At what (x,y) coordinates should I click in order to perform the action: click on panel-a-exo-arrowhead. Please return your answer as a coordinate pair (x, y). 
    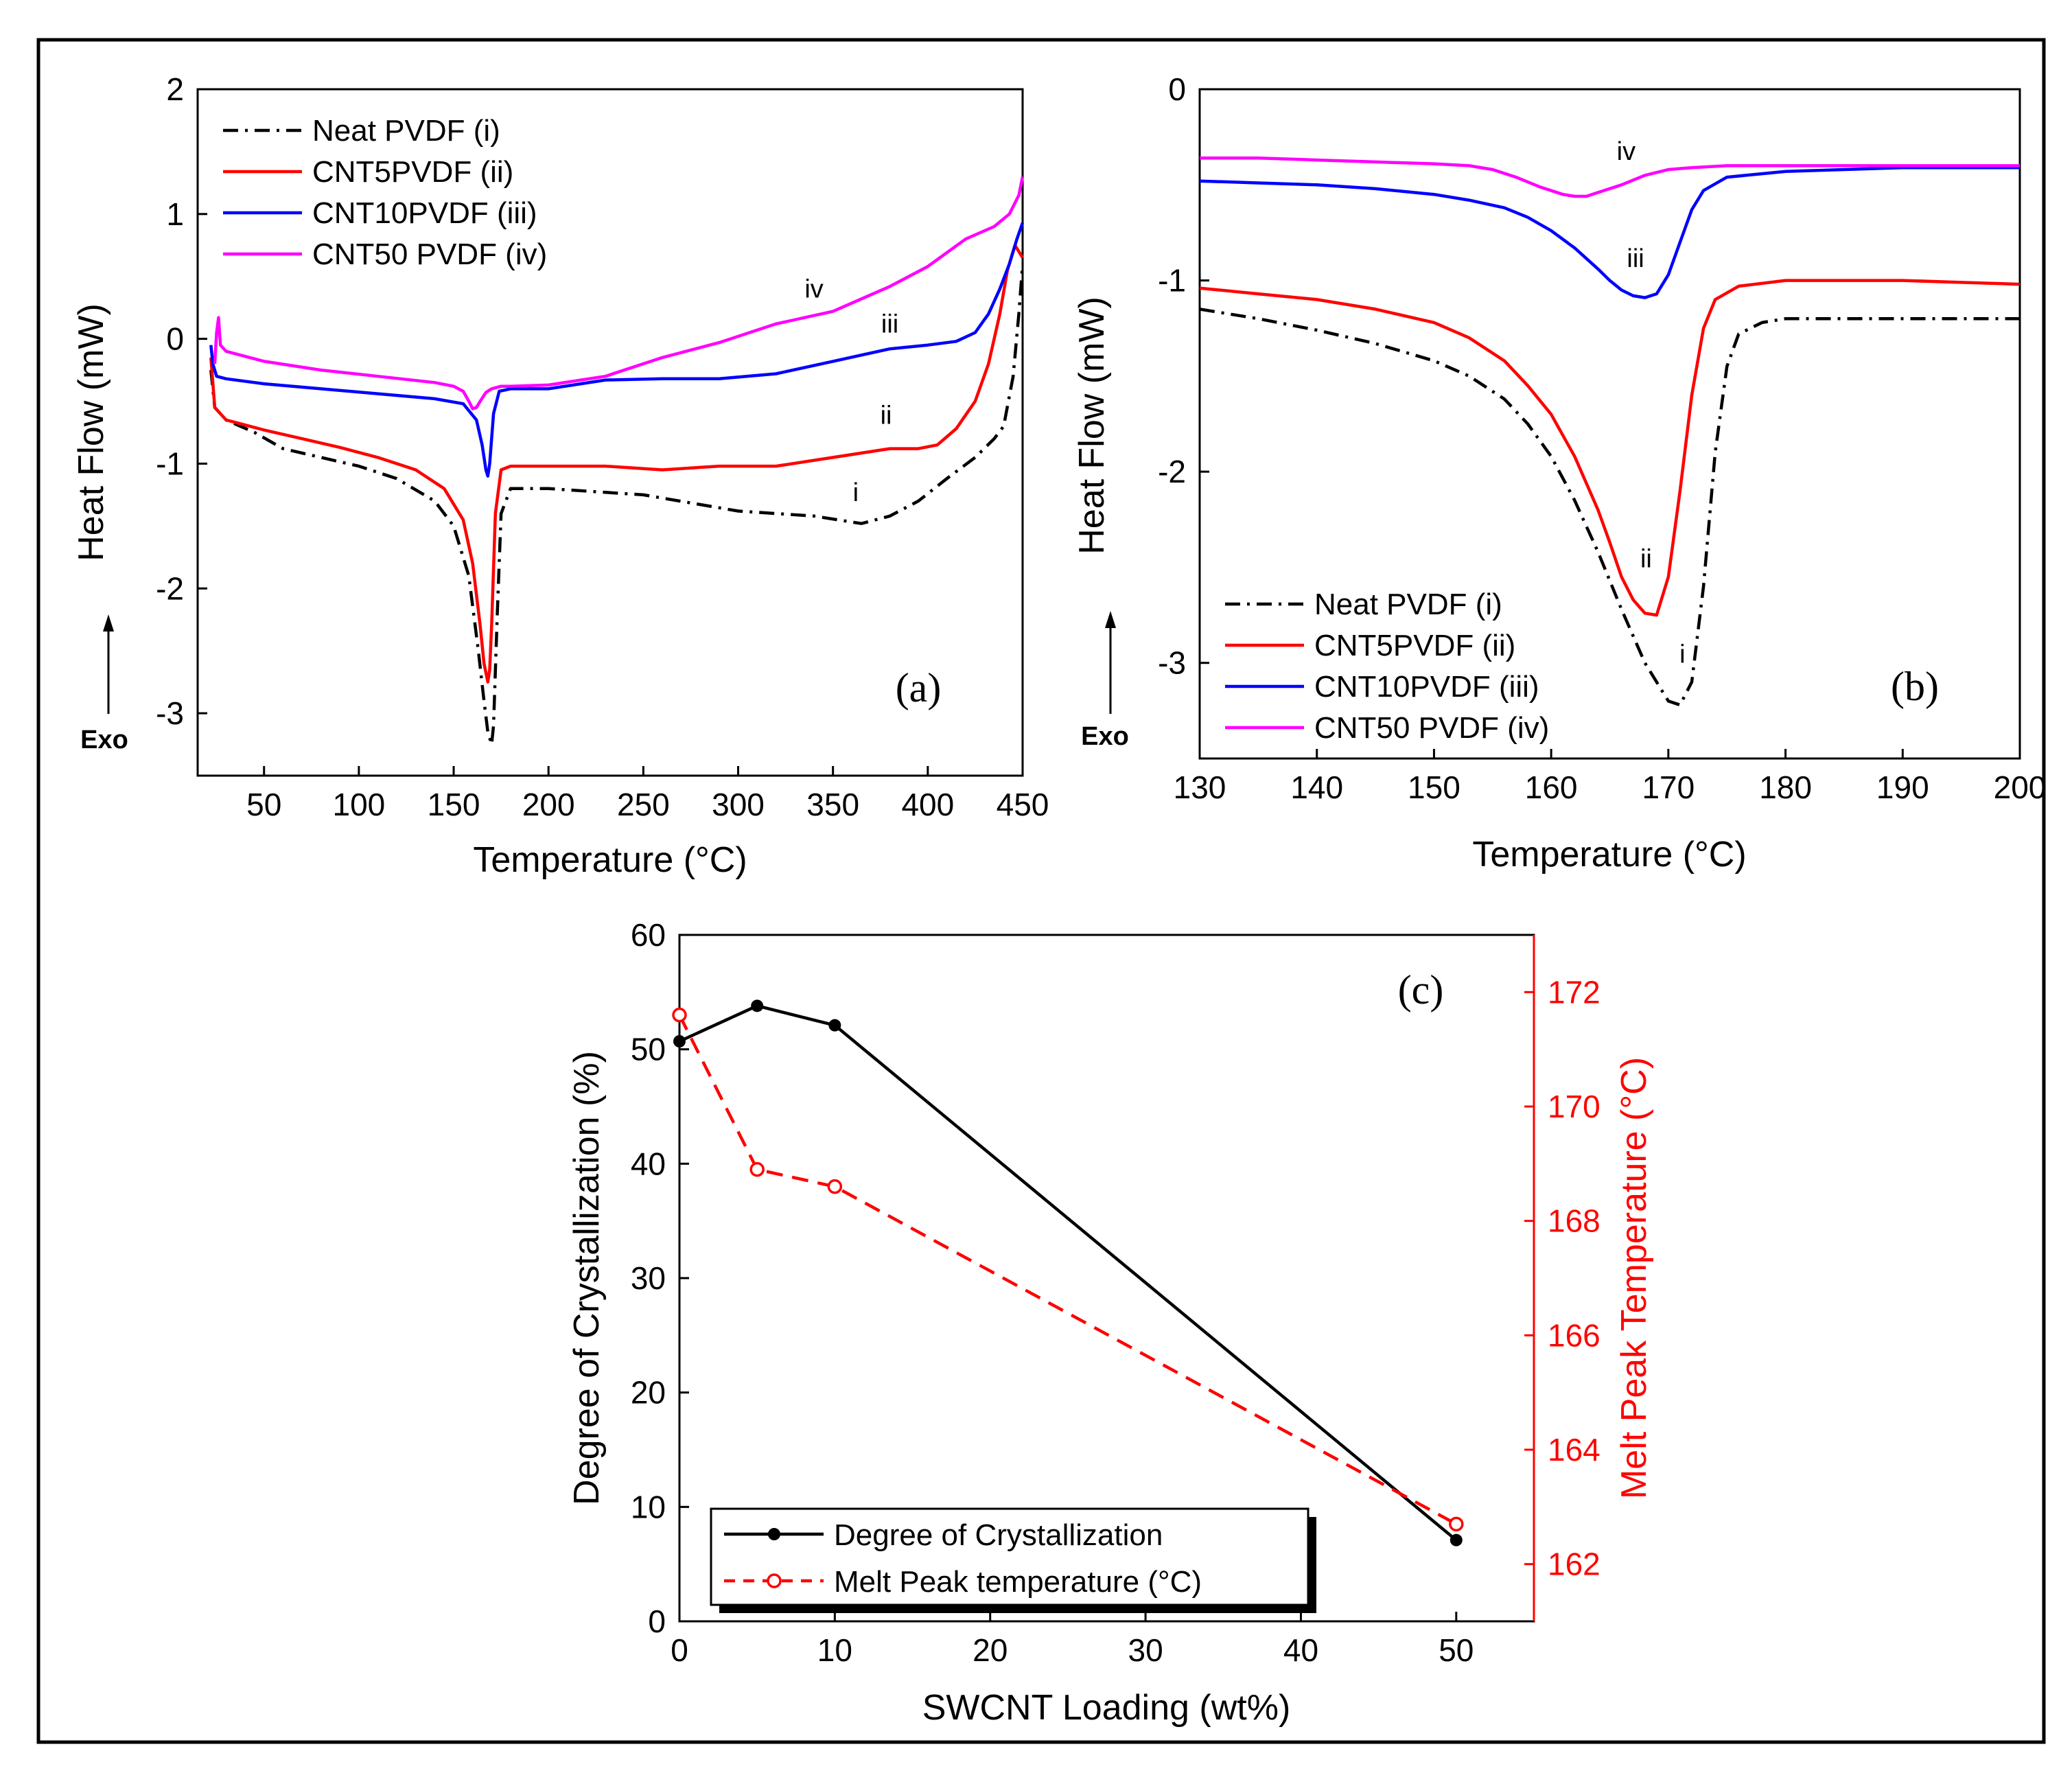
    Looking at the image, I should click on (109, 623).